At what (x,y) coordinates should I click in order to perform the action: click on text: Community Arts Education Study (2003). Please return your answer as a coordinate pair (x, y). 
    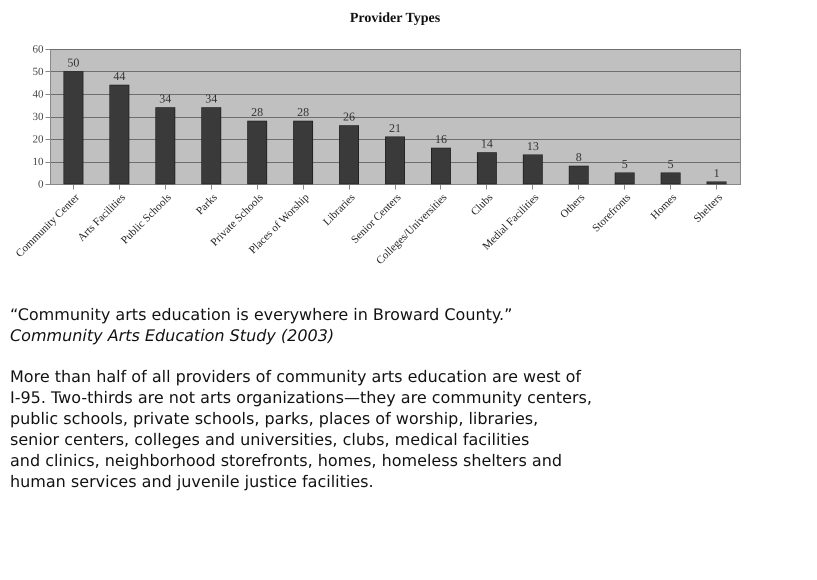
    Looking at the image, I should click on (172, 335).